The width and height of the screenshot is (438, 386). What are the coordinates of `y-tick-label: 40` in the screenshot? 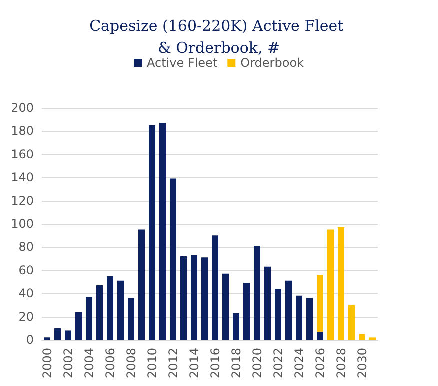 It's located at (26, 293).